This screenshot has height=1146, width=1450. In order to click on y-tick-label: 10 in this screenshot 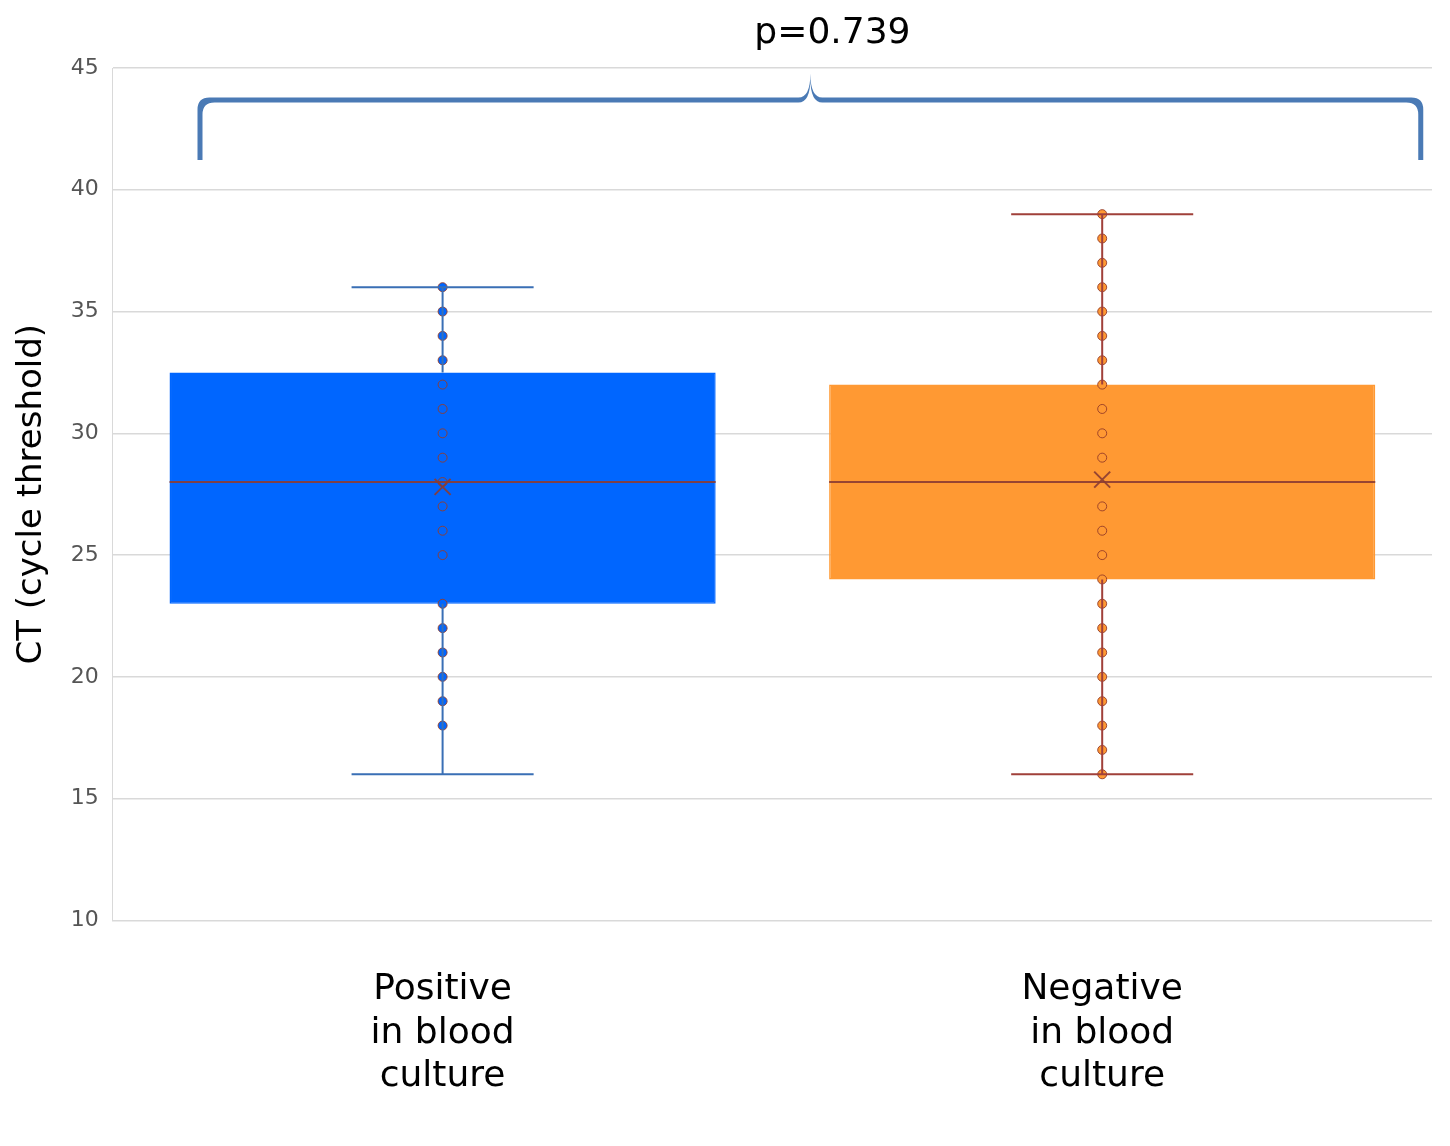, I will do `click(84, 919)`.